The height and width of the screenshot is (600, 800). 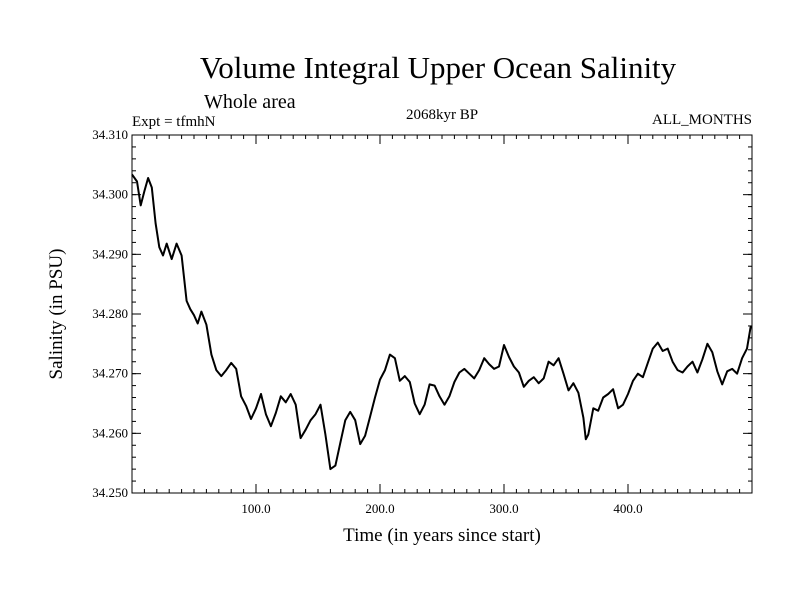 I want to click on y-tick-label: 34.270, so click(x=110, y=373).